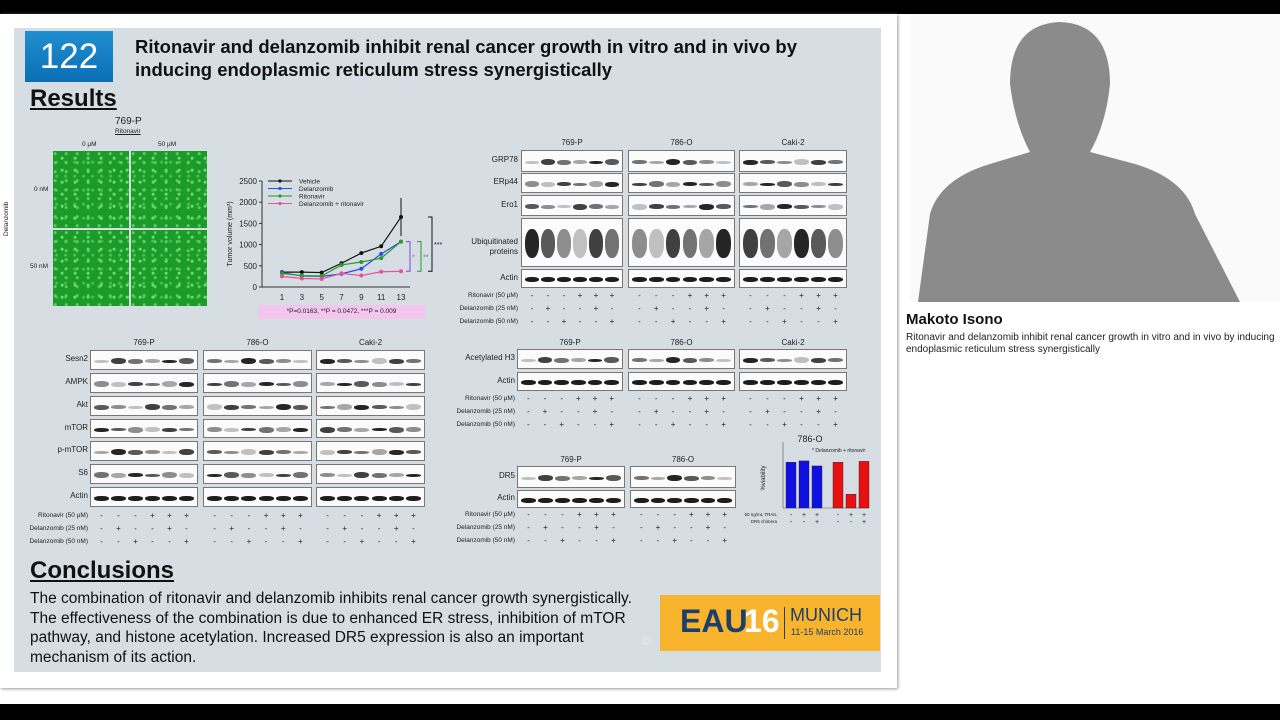 Image resolution: width=1280 pixels, height=720 pixels. I want to click on treatment-label: Delanzomib (50 nM), so click(485, 540).